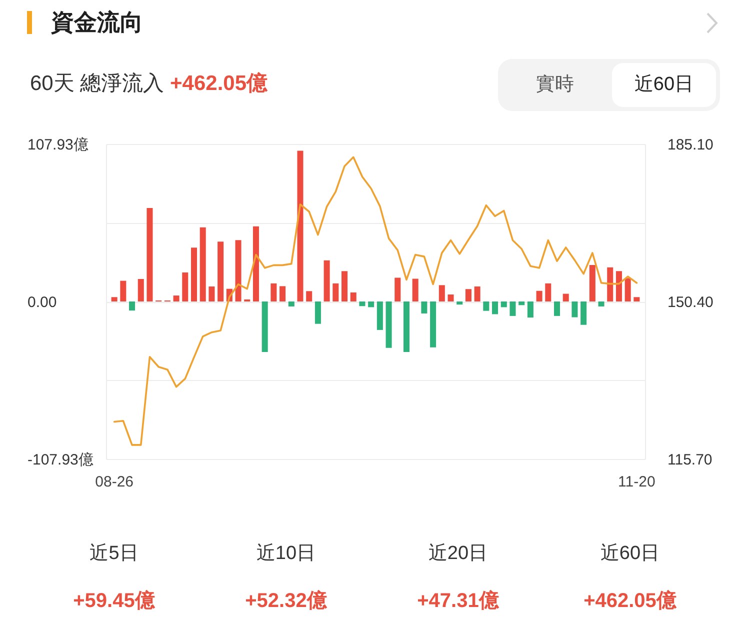 The width and height of the screenshot is (750, 619). Describe the element at coordinates (664, 85) in the screenshot. I see `selected-tab: 近60日` at that location.